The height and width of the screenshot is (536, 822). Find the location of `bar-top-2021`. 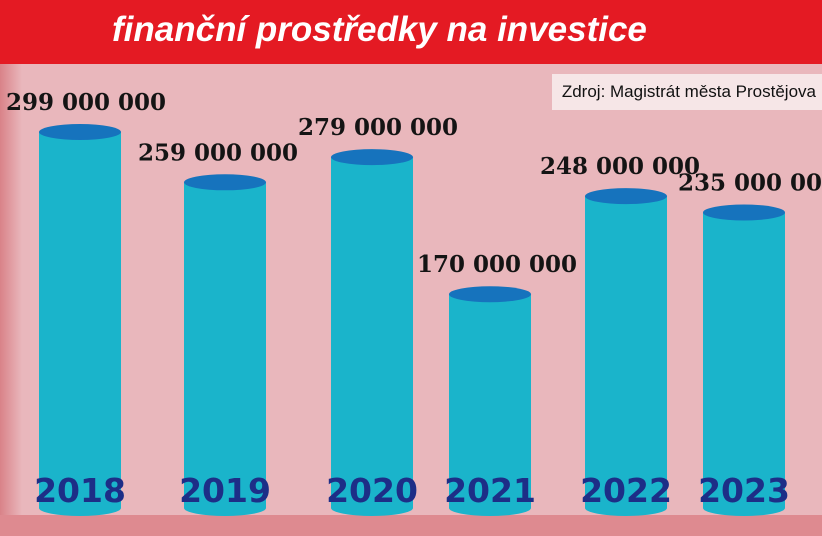

bar-top-2021 is located at coordinates (490, 294).